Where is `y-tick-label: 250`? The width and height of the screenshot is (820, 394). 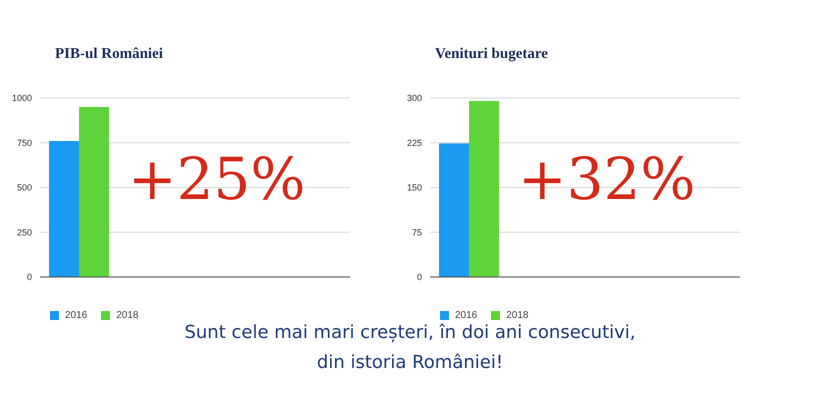 y-tick-label: 250 is located at coordinates (24, 232).